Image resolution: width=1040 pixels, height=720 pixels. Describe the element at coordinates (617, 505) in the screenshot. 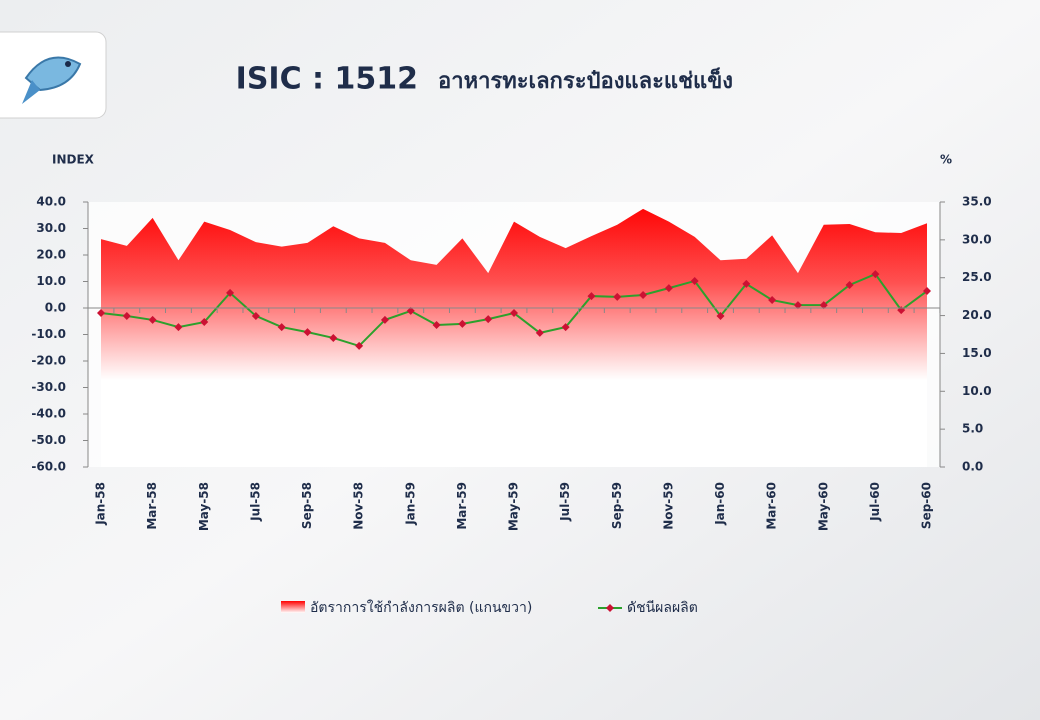

I see `x-tick-label: Sep-59` at that location.